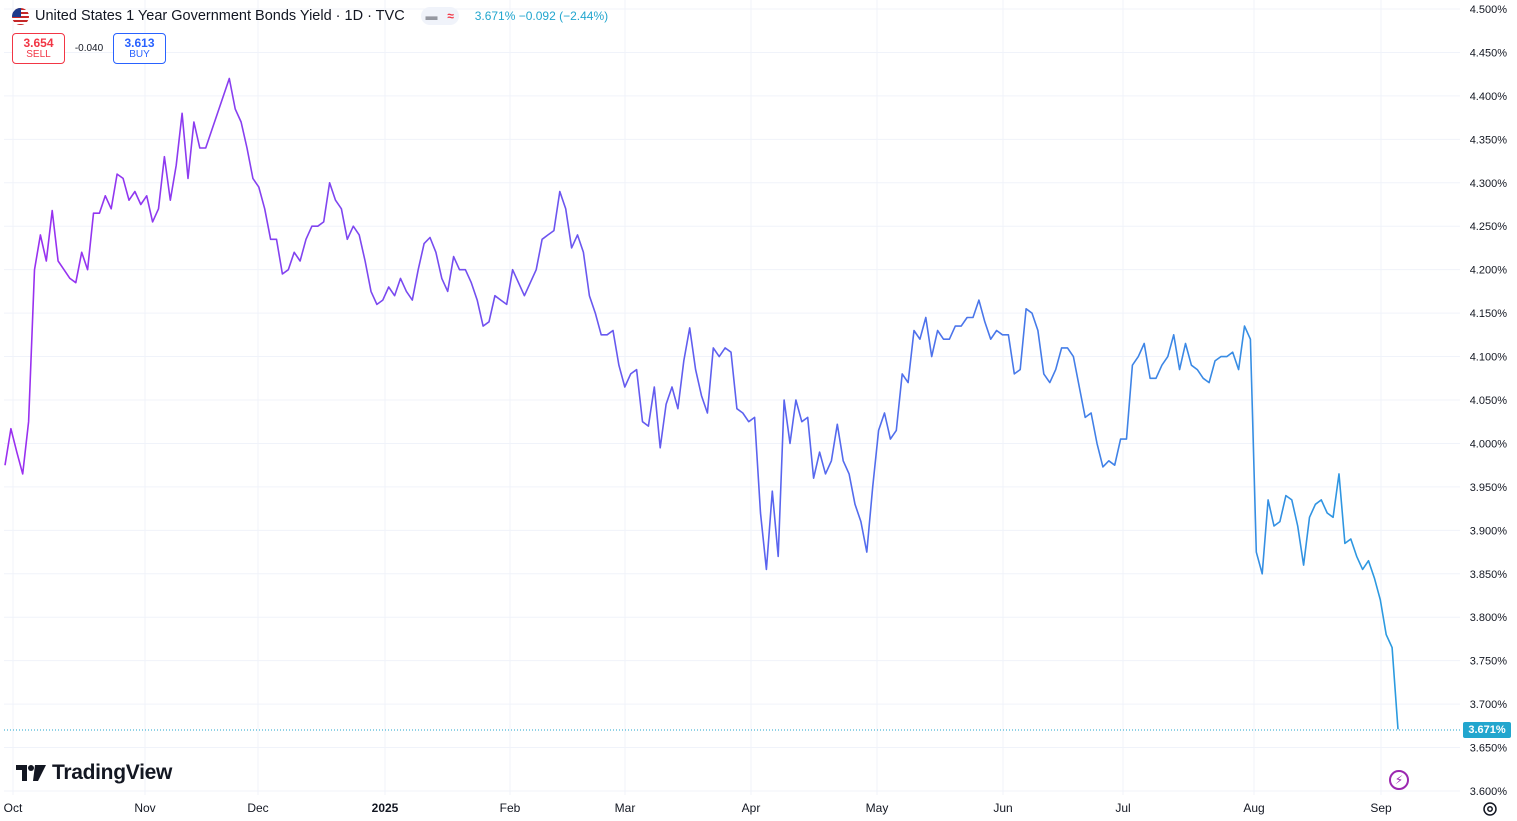 Image resolution: width=1517 pixels, height=821 pixels. What do you see at coordinates (257, 808) in the screenshot?
I see `x-tick-label: Dec` at bounding box center [257, 808].